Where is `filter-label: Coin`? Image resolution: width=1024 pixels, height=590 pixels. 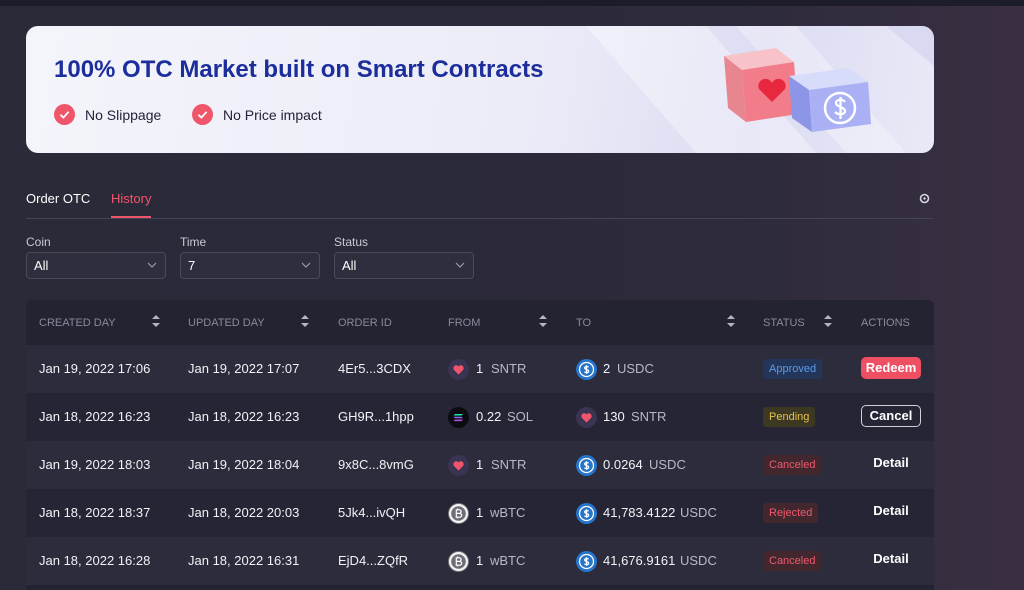
filter-label: Coin is located at coordinates (38, 242).